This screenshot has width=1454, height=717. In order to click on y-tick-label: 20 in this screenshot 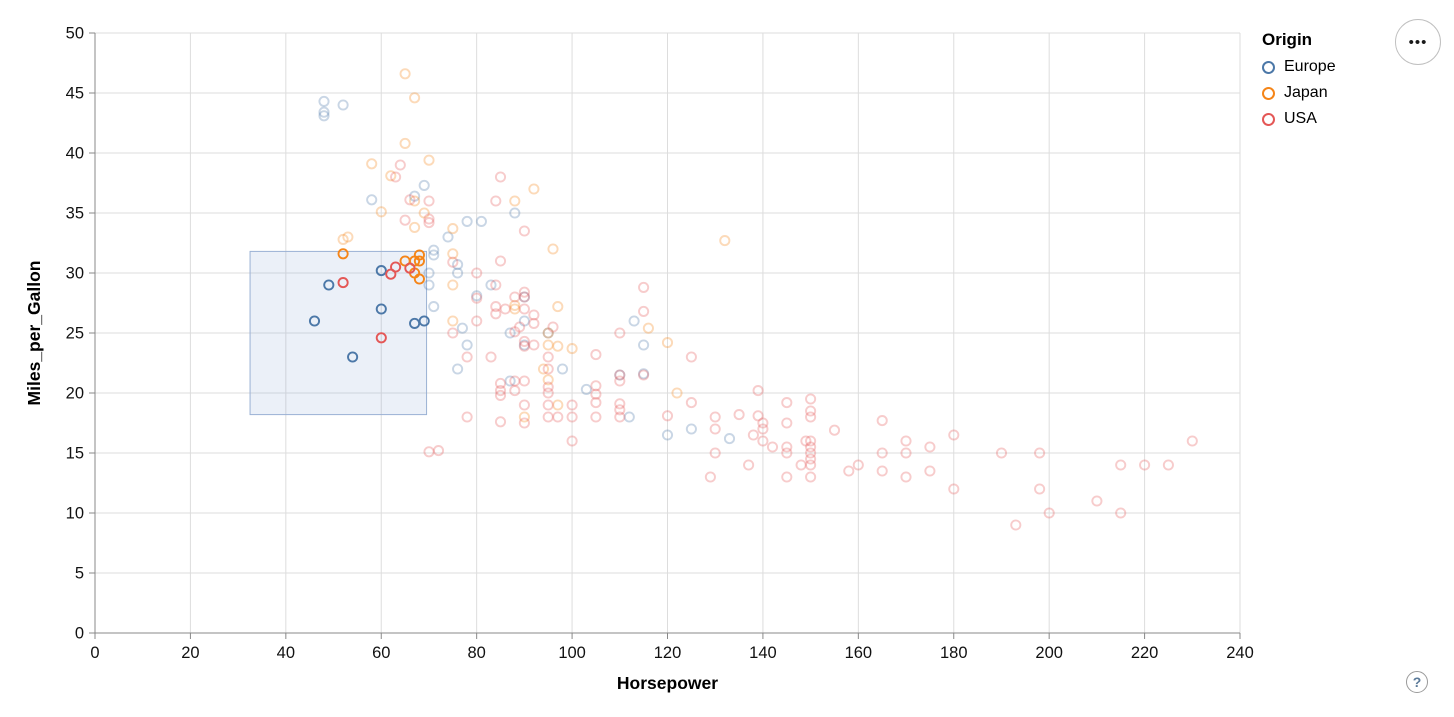, I will do `click(75, 394)`.